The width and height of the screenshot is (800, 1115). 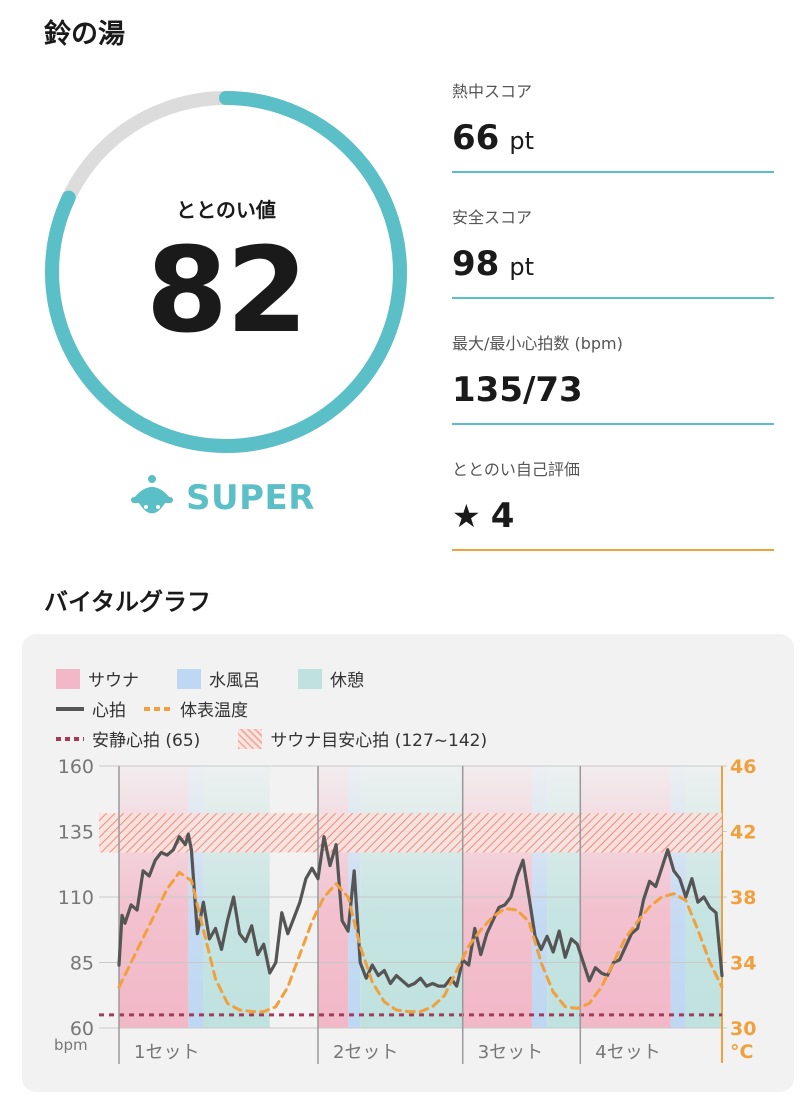 What do you see at coordinates (128, 602) in the screenshot?
I see `vital-graph-title: バイタルグラフ` at bounding box center [128, 602].